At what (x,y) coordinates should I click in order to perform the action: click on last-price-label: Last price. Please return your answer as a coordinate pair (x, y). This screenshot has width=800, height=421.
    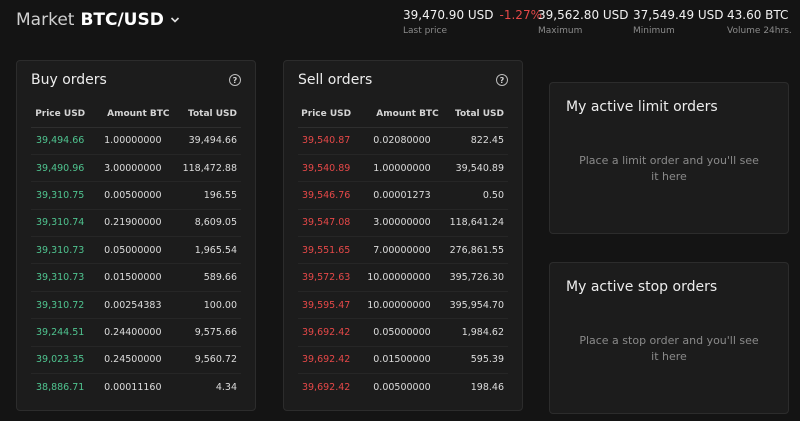
    Looking at the image, I should click on (425, 31).